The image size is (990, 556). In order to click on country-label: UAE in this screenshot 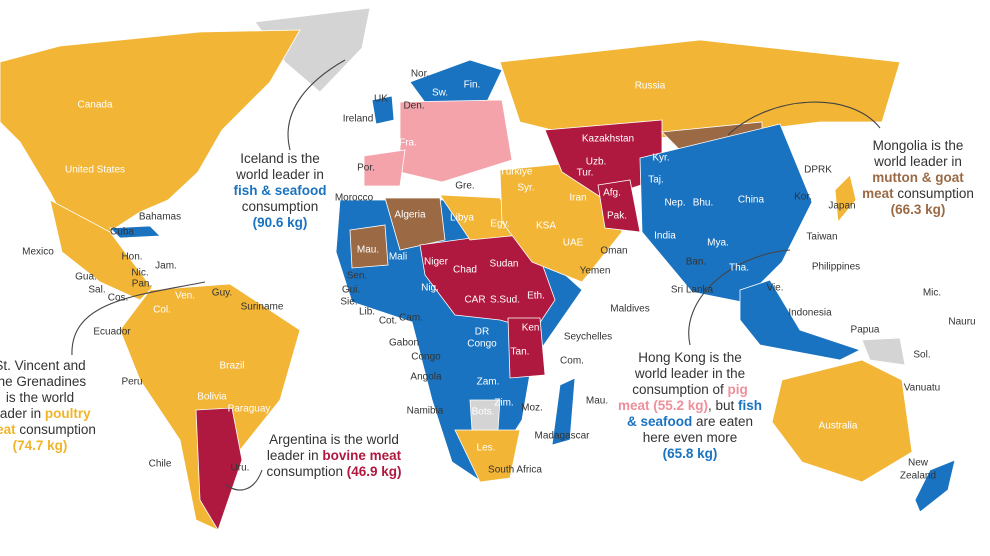, I will do `click(573, 243)`.